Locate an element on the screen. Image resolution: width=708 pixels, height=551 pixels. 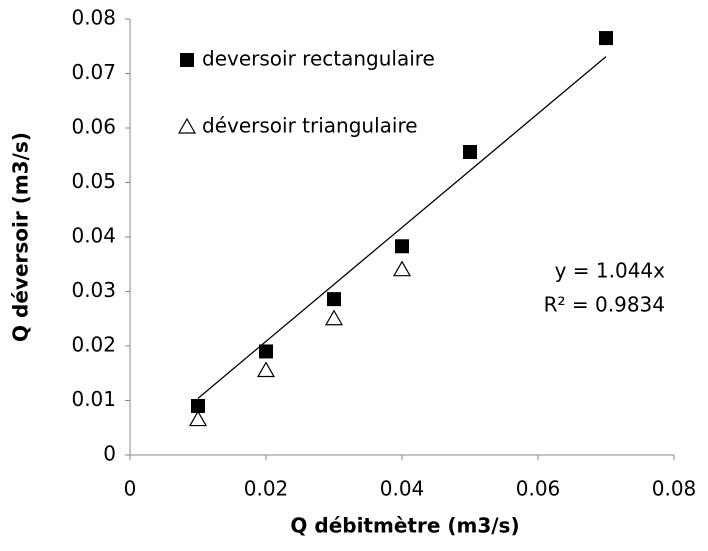
y-tick-label: 0.03 is located at coordinates (93, 290).